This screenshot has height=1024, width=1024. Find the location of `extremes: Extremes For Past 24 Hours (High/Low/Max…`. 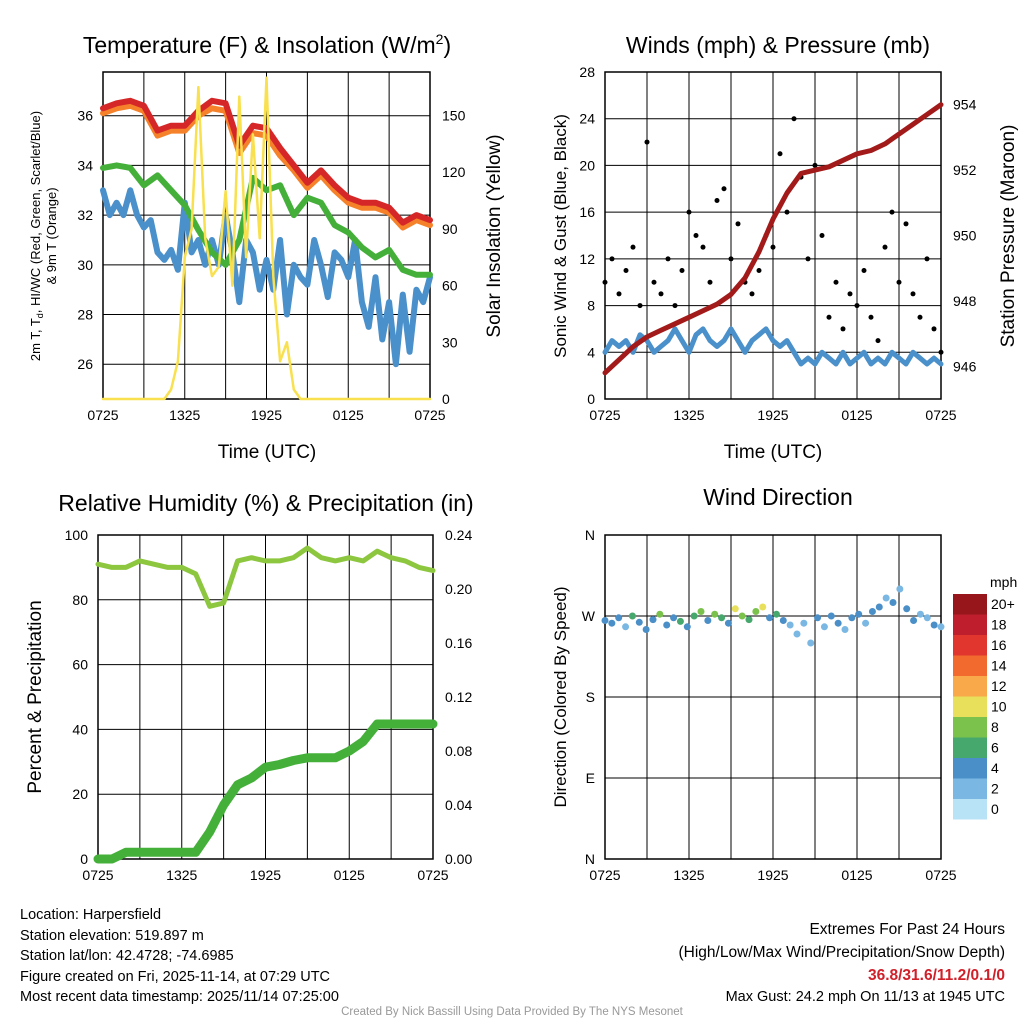

extremes: Extremes For Past 24 Hours (High/Low/Max… is located at coordinates (842, 962).